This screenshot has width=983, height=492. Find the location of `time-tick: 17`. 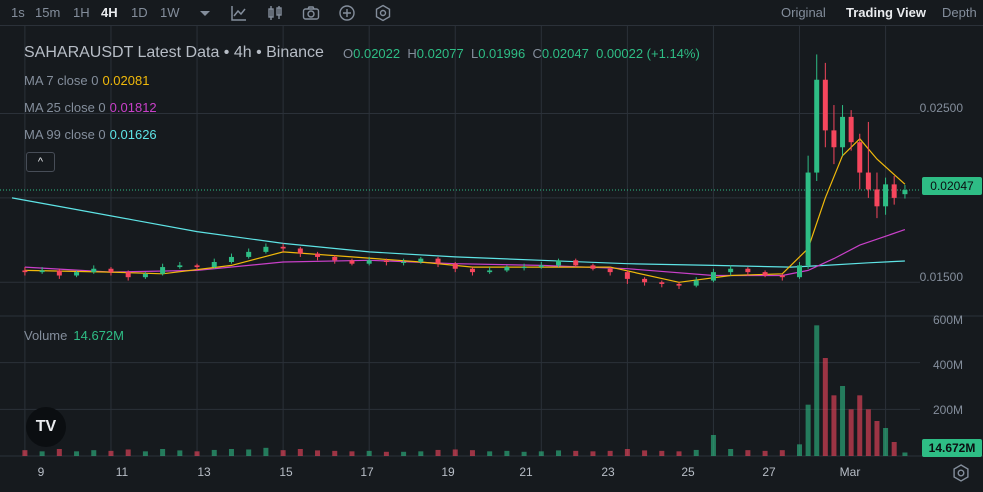

time-tick: 17 is located at coordinates (367, 472).